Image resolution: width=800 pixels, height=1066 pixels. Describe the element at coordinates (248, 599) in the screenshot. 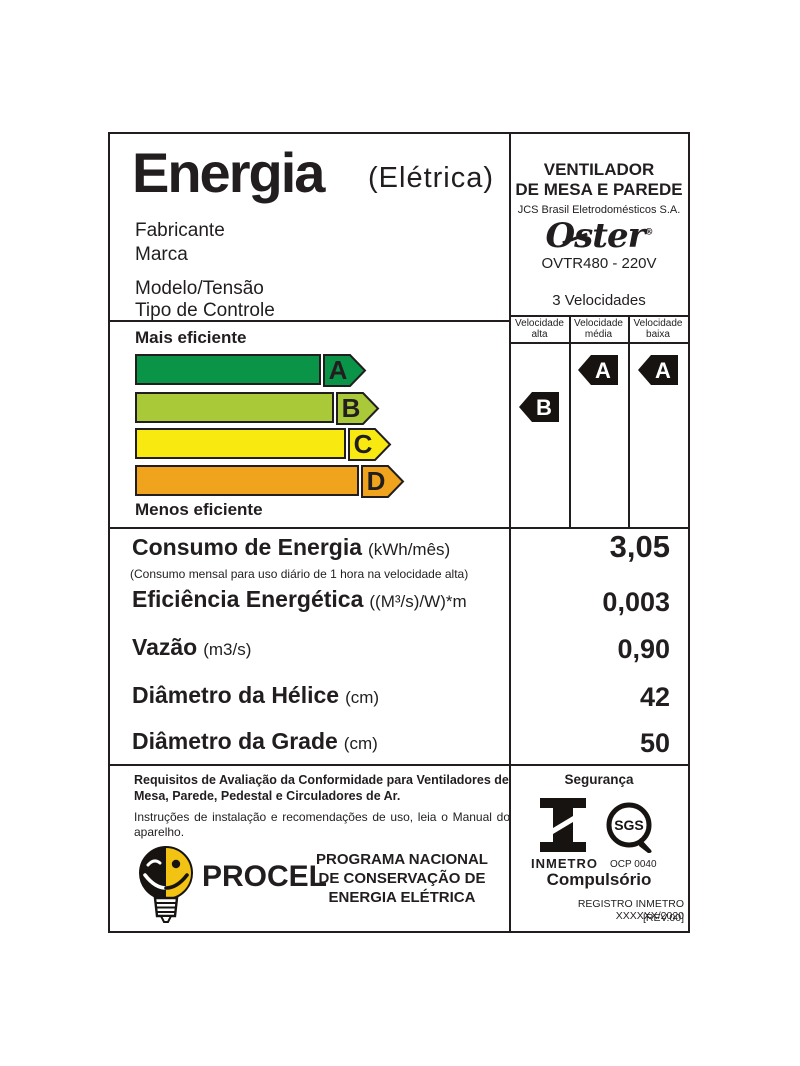

I see `metric-eficiencia-label: Eficiência Energética` at that location.